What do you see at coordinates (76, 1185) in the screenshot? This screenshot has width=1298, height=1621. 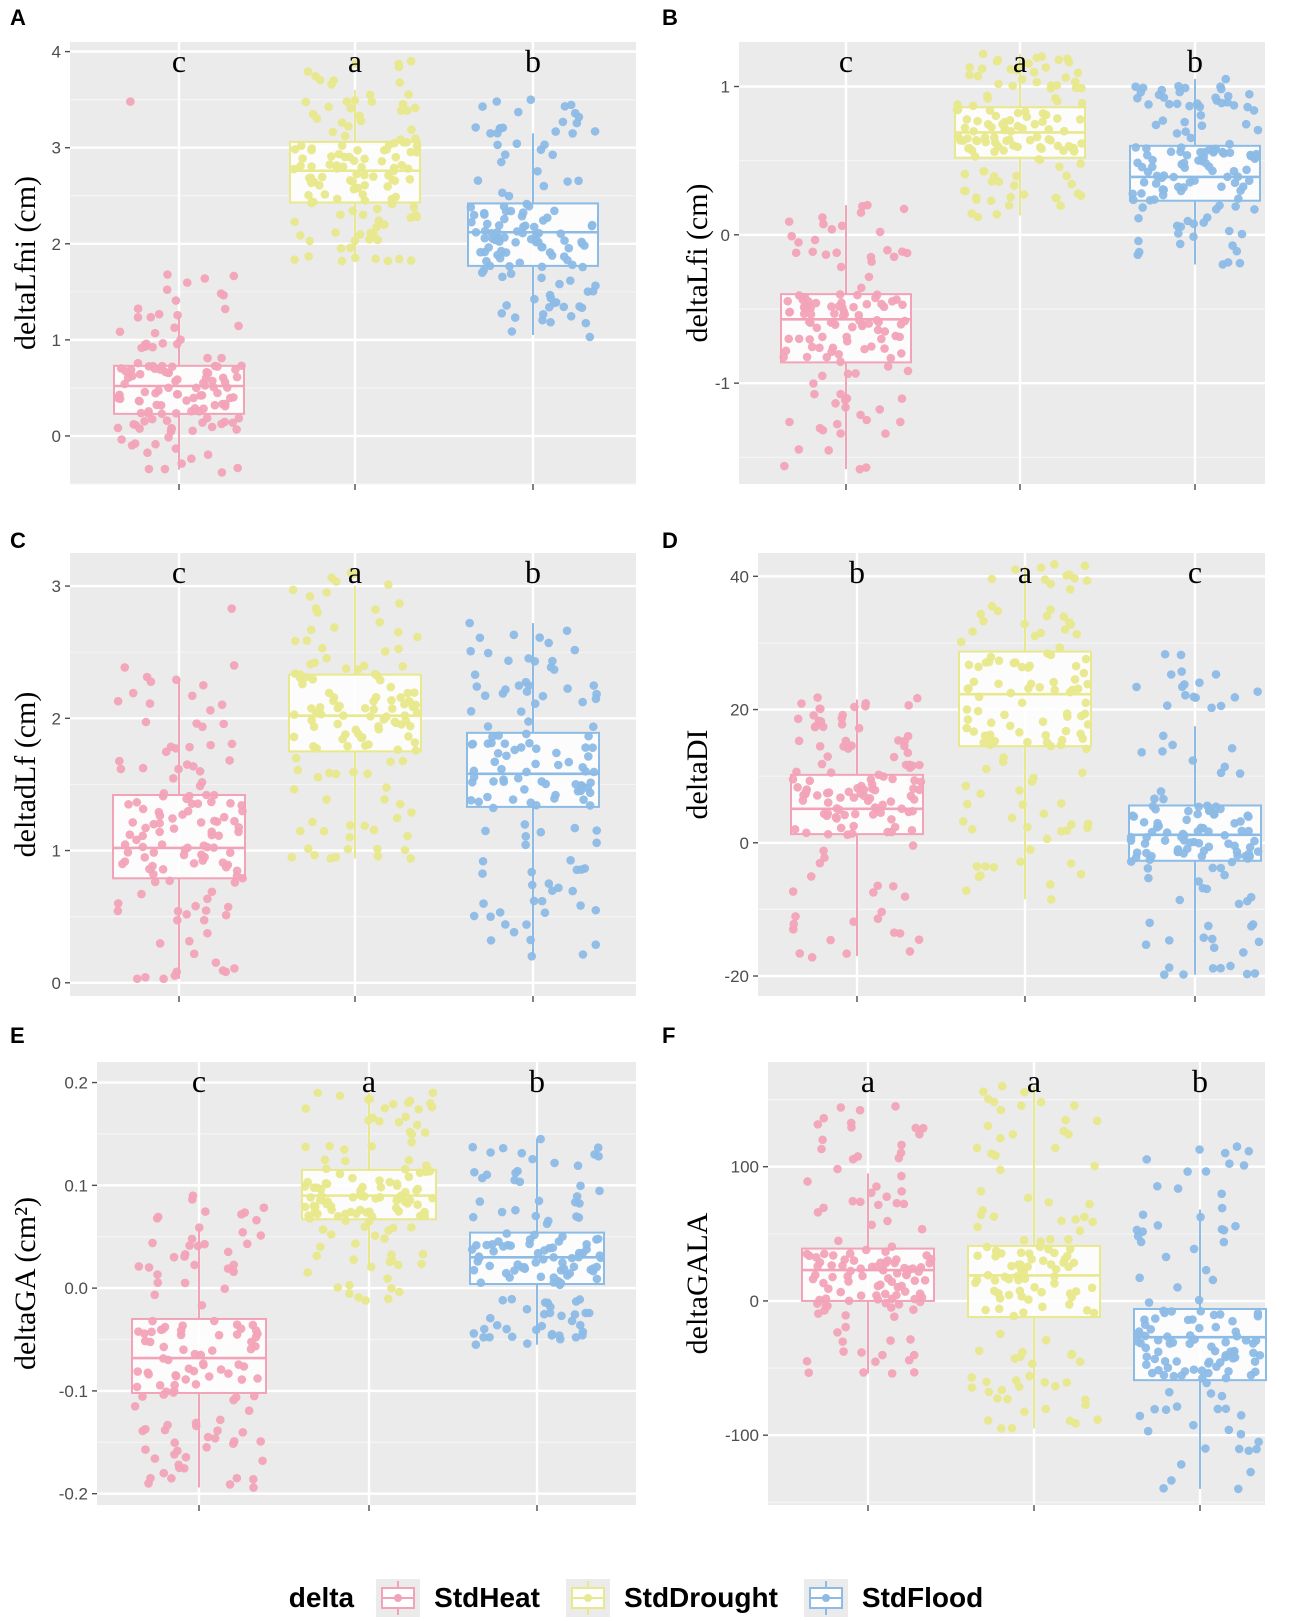 I see `y-tick-label: 0.1` at bounding box center [76, 1185].